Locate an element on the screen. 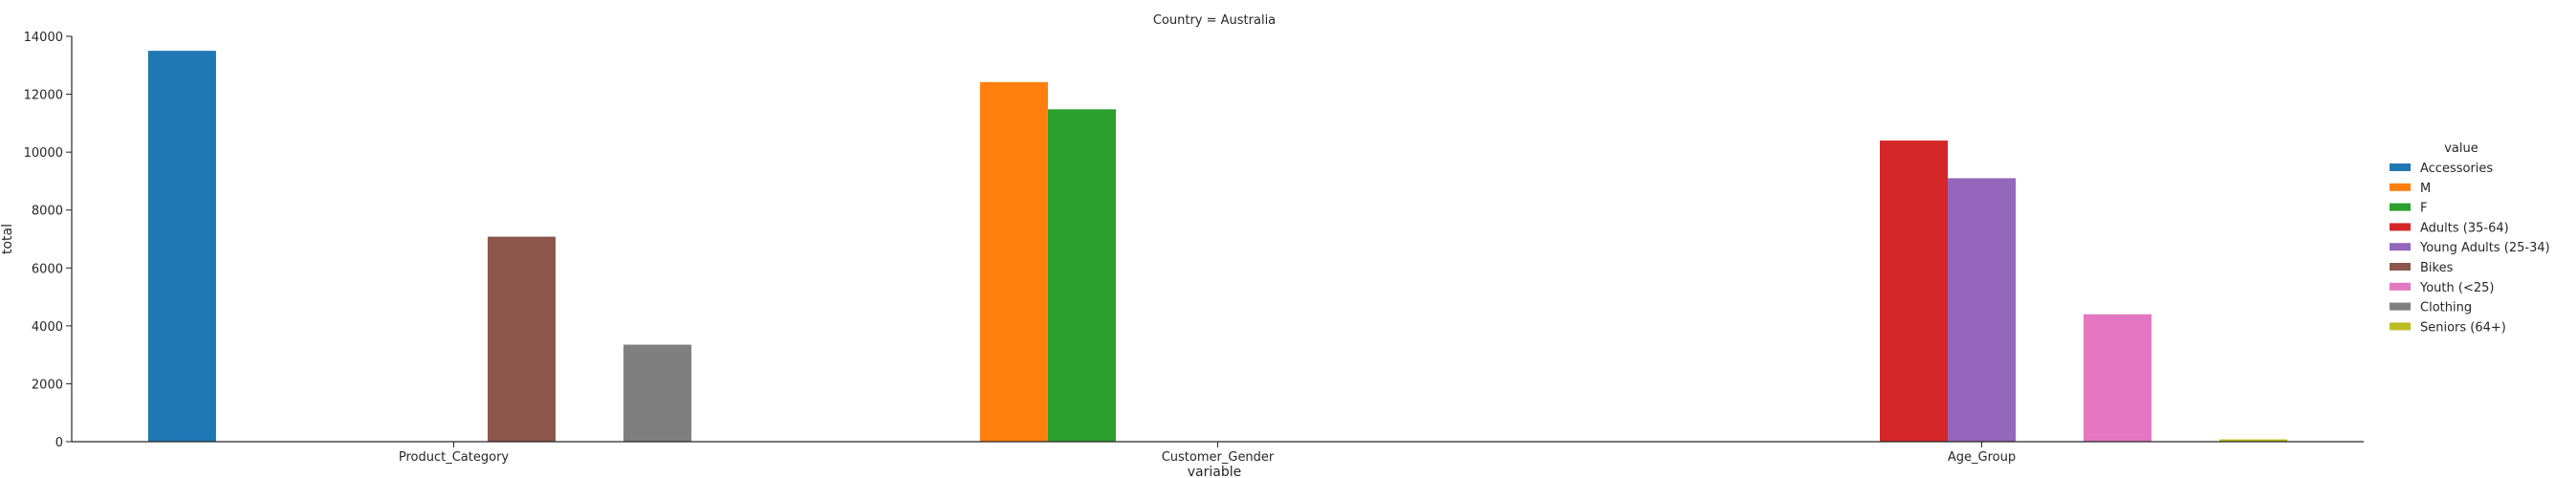 Image resolution: width=2576 pixels, height=478 pixels. legend-entry-label: Young Adults (25-34) is located at coordinates (2484, 248).